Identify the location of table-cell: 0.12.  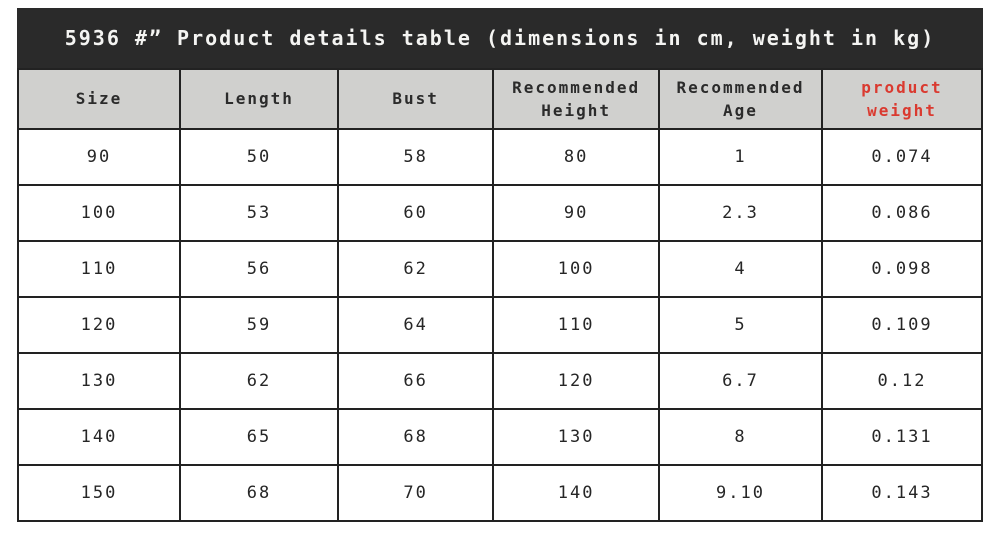
(902, 381).